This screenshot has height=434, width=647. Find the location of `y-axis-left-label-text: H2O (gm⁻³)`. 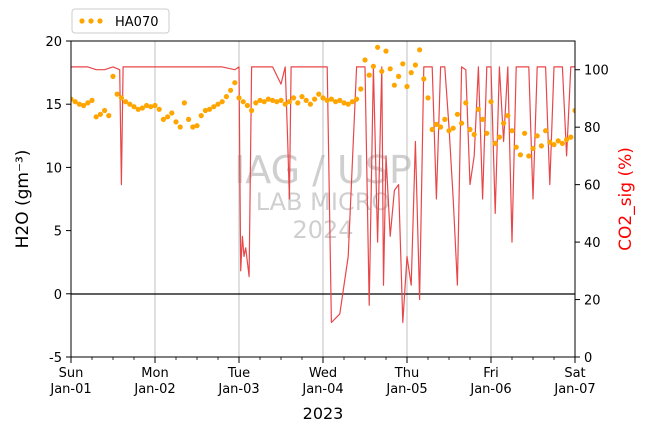

y-axis-left-label-text: H2O (gm⁻³) is located at coordinates (23, 199).